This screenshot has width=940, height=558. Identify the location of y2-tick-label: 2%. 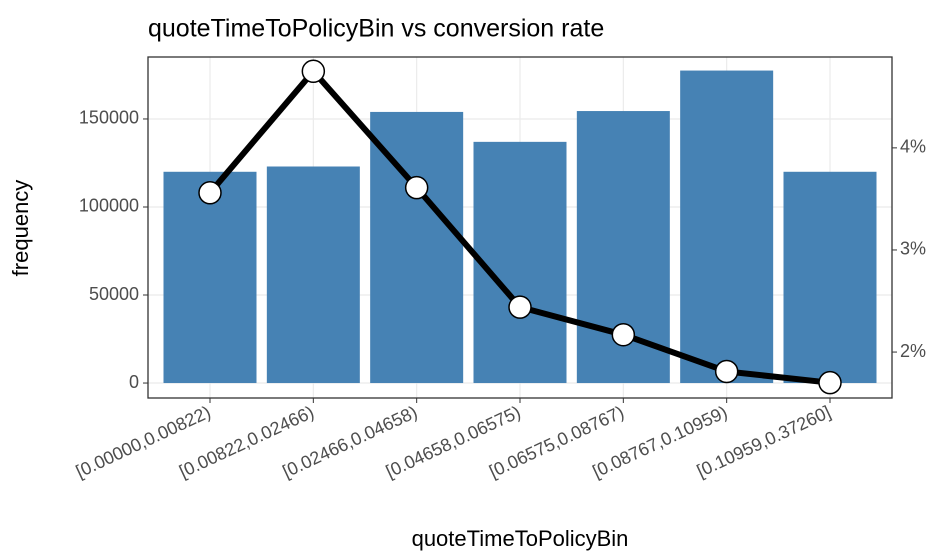
(913, 351).